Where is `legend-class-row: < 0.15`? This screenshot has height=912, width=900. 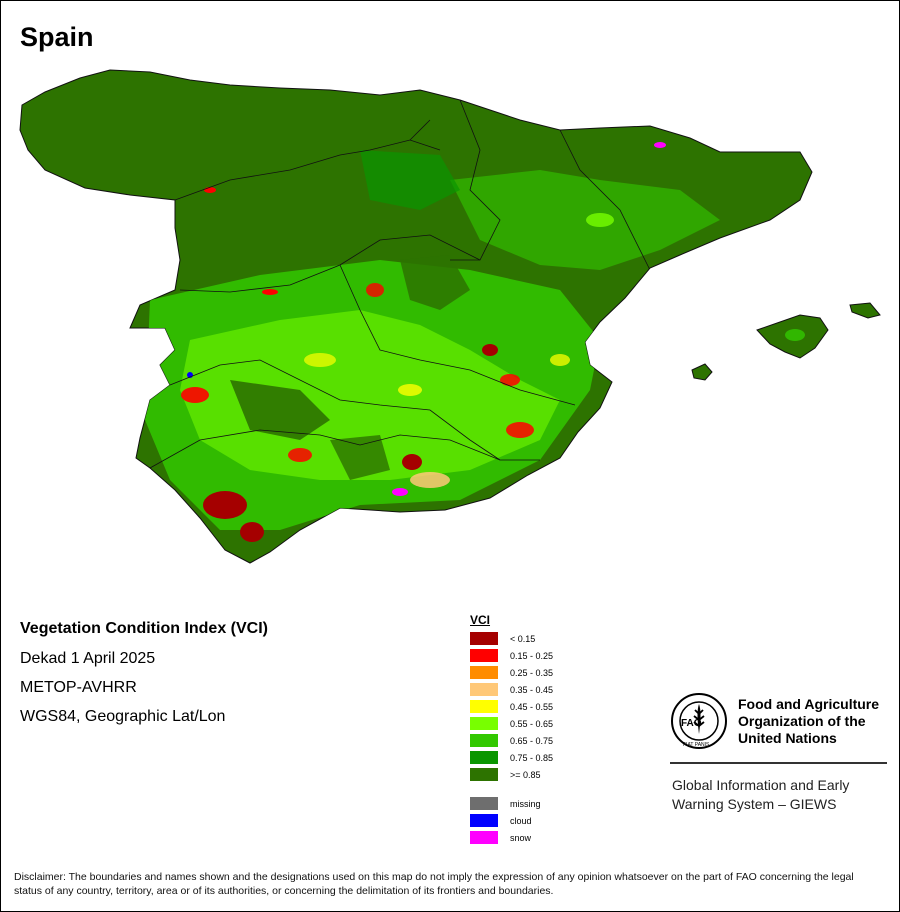 legend-class-row: < 0.15 is located at coordinates (511, 638).